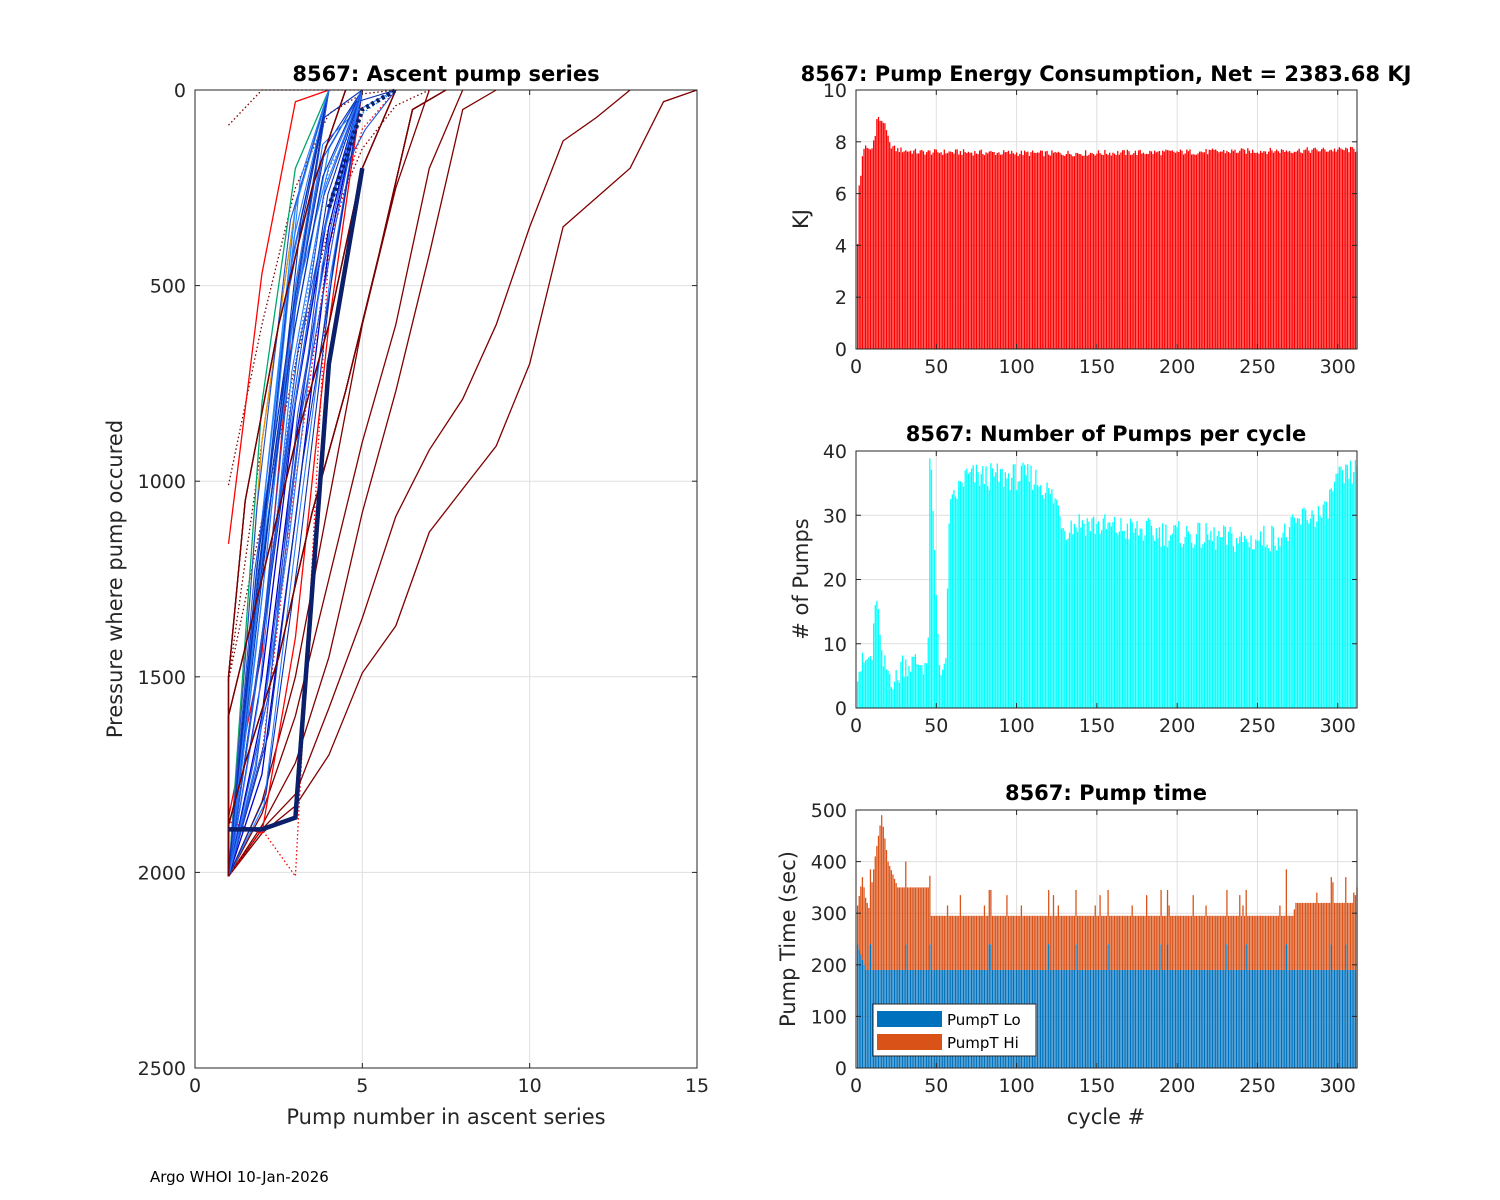  I want to click on x-tick-label: 0, so click(195, 1086).